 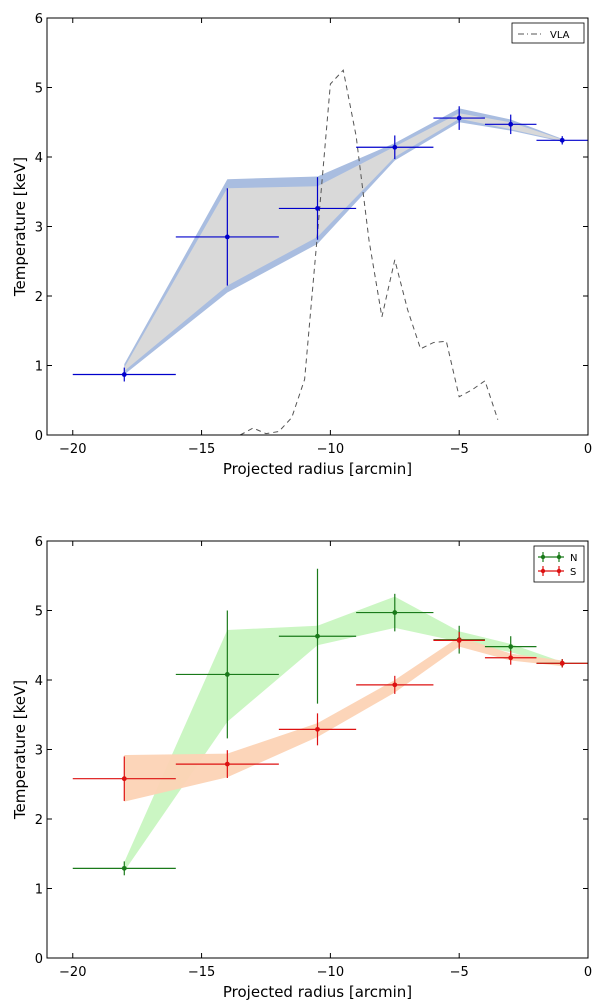 I want to click on legend: NS, so click(x=559, y=564).